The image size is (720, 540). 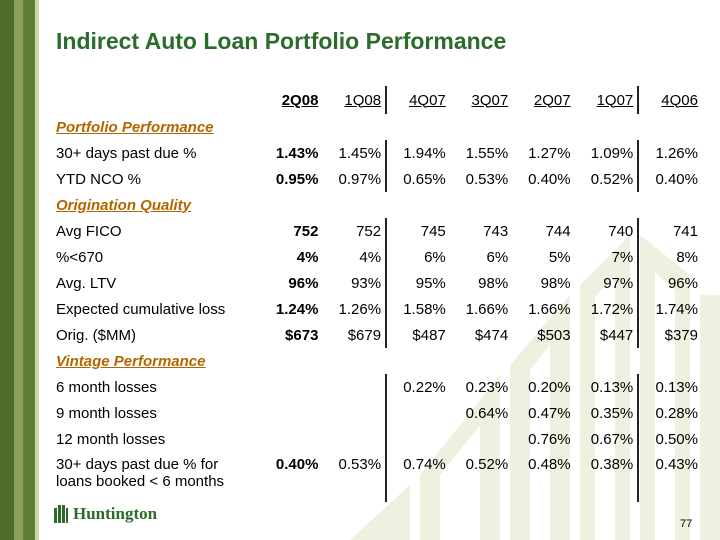 What do you see at coordinates (669, 283) in the screenshot?
I see `cell: 96%` at bounding box center [669, 283].